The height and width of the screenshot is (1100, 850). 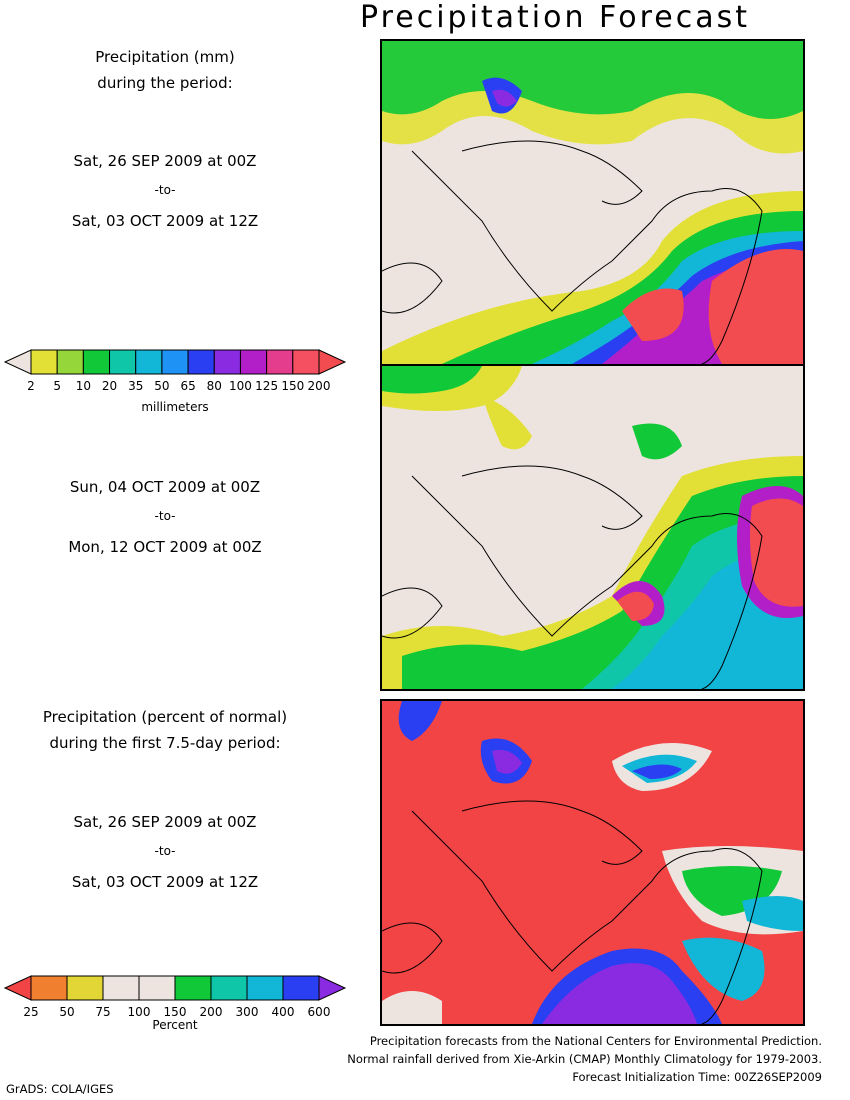 I want to click on grads-credit: GrADS: COLA/IGES, so click(x=60, y=1089).